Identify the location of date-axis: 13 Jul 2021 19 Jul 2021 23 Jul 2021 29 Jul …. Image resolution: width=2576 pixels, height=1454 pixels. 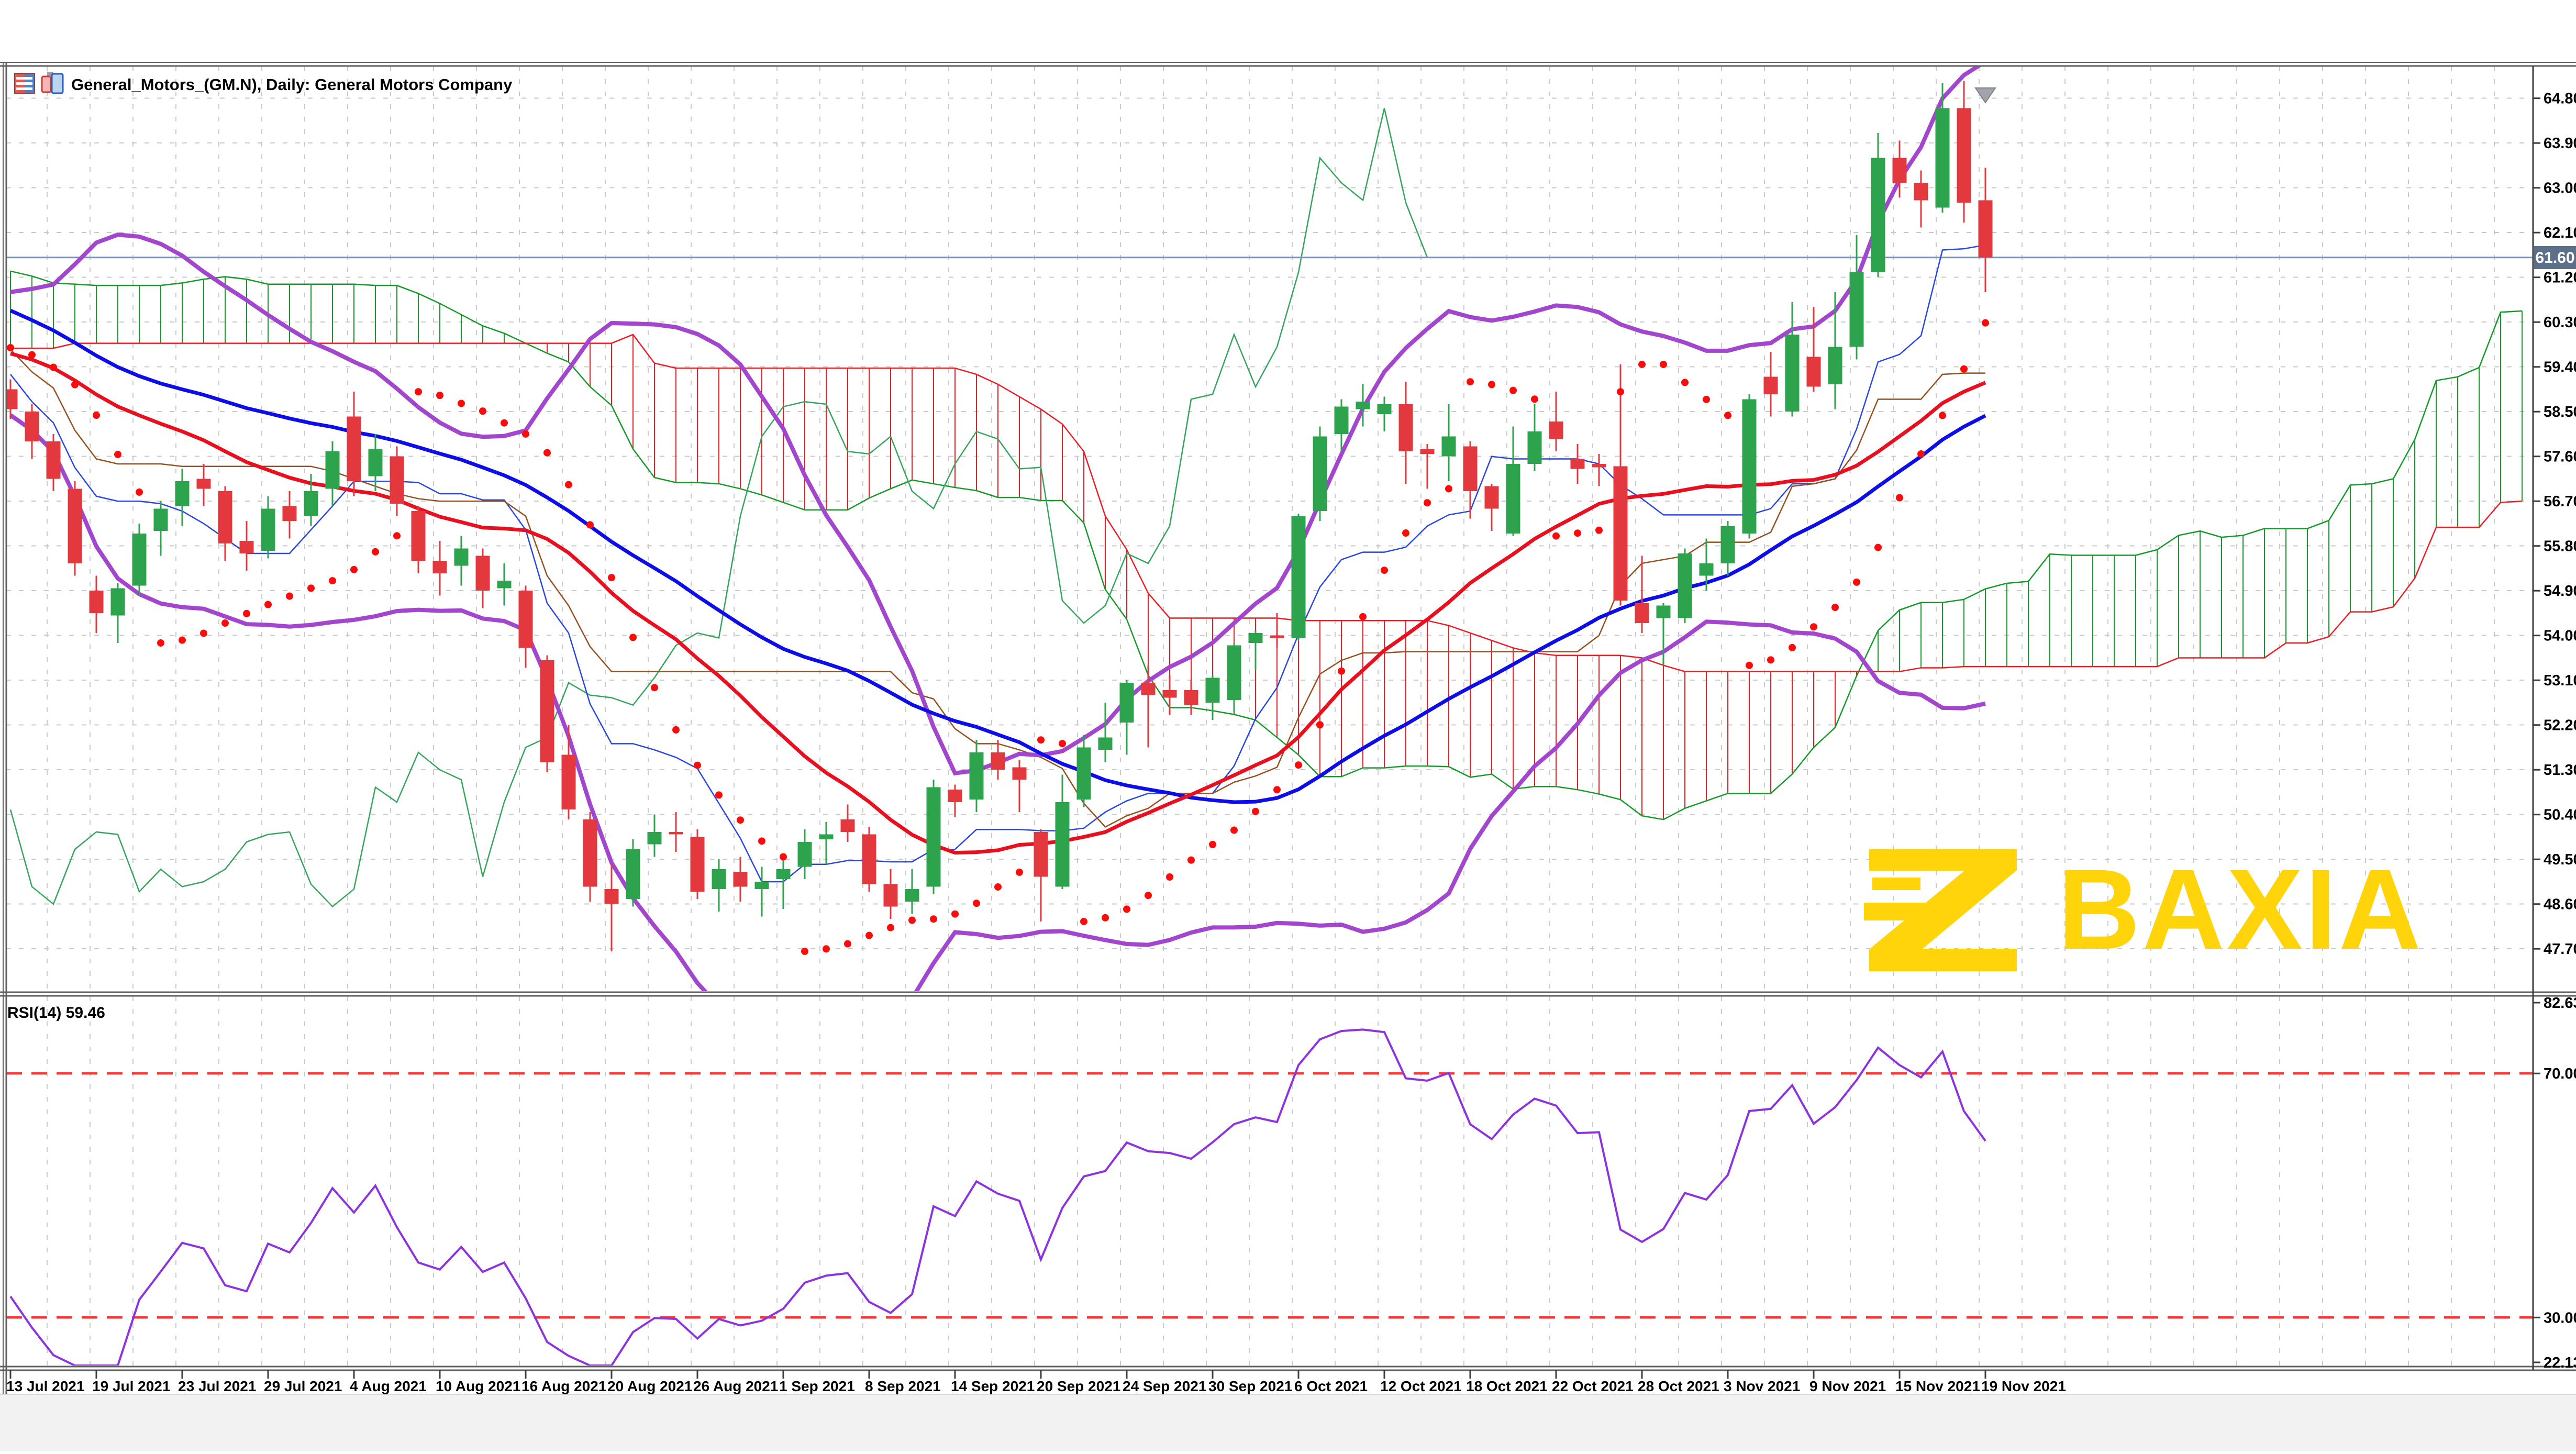
(1036, 1382).